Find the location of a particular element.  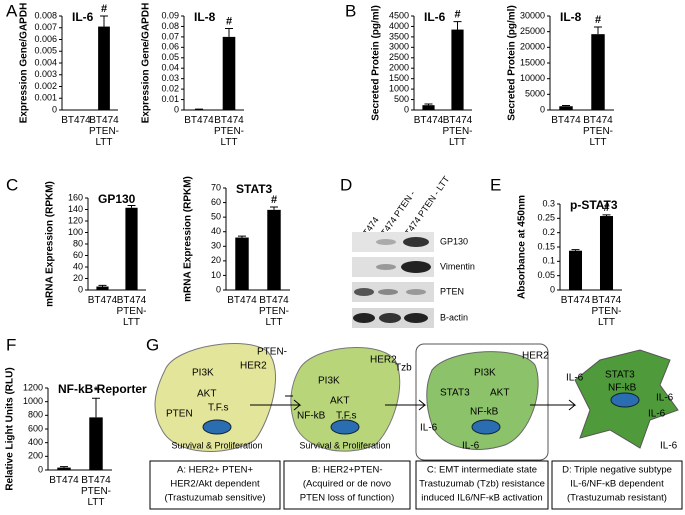

y-tick-label: 1000 is located at coordinates (399, 88).